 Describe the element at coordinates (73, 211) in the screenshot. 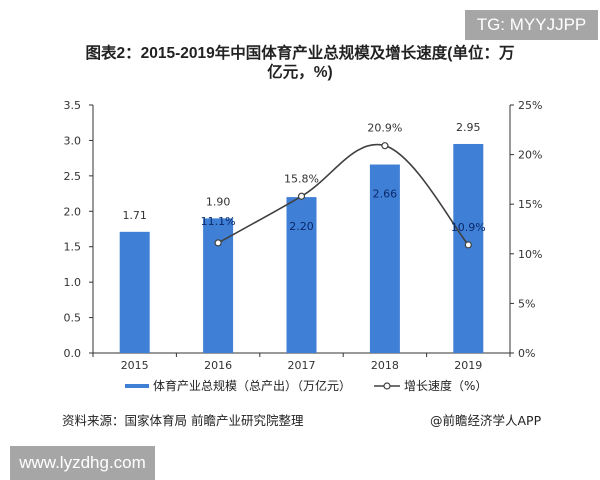

I see `left-tick-label: 2.0` at that location.